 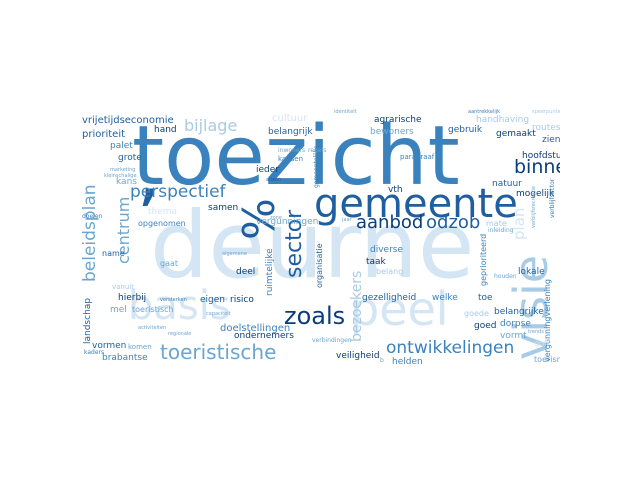 I want to click on cloud-word-algemene: algemene, so click(x=234, y=254).